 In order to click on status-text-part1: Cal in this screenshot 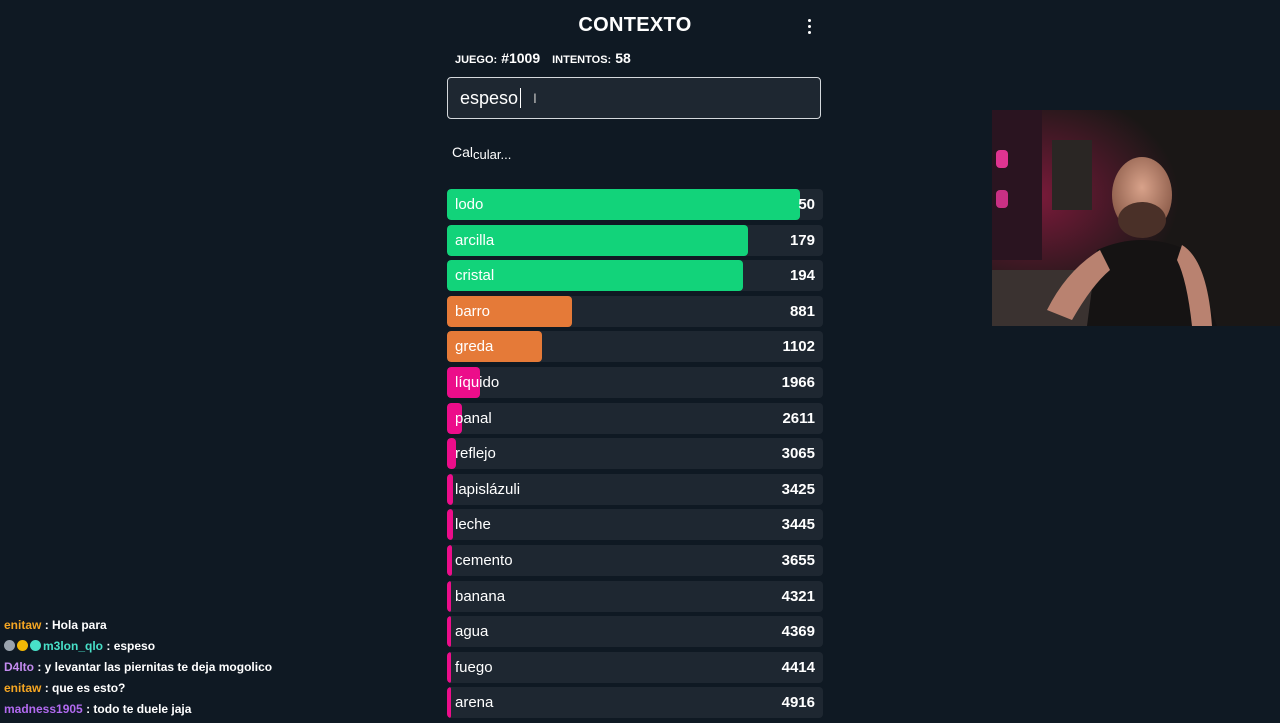, I will do `click(463, 152)`.